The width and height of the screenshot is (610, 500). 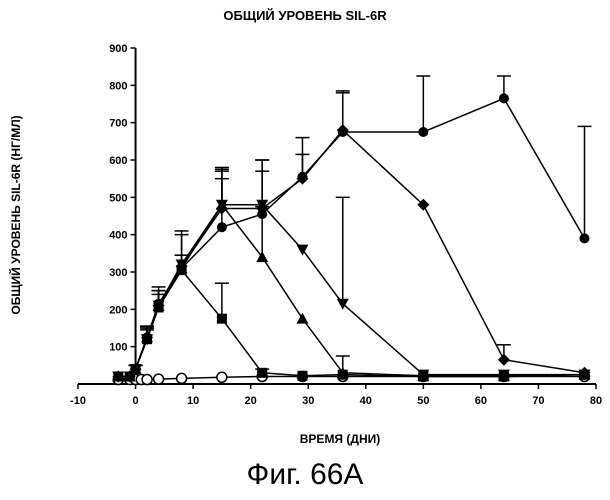 I want to click on y-tick-label: 300, so click(x=118, y=273).